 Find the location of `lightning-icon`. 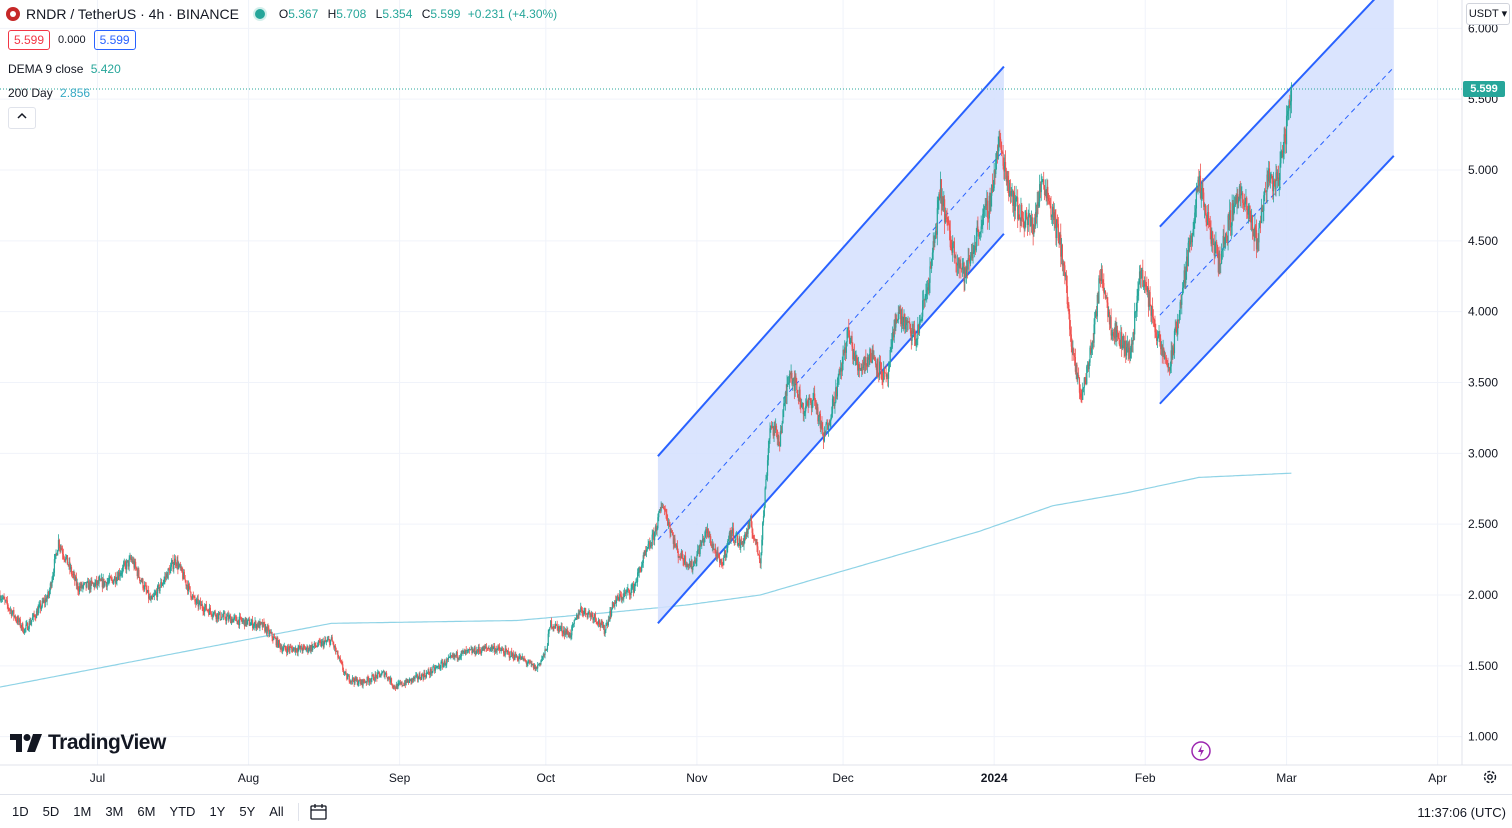

lightning-icon is located at coordinates (1201, 751).